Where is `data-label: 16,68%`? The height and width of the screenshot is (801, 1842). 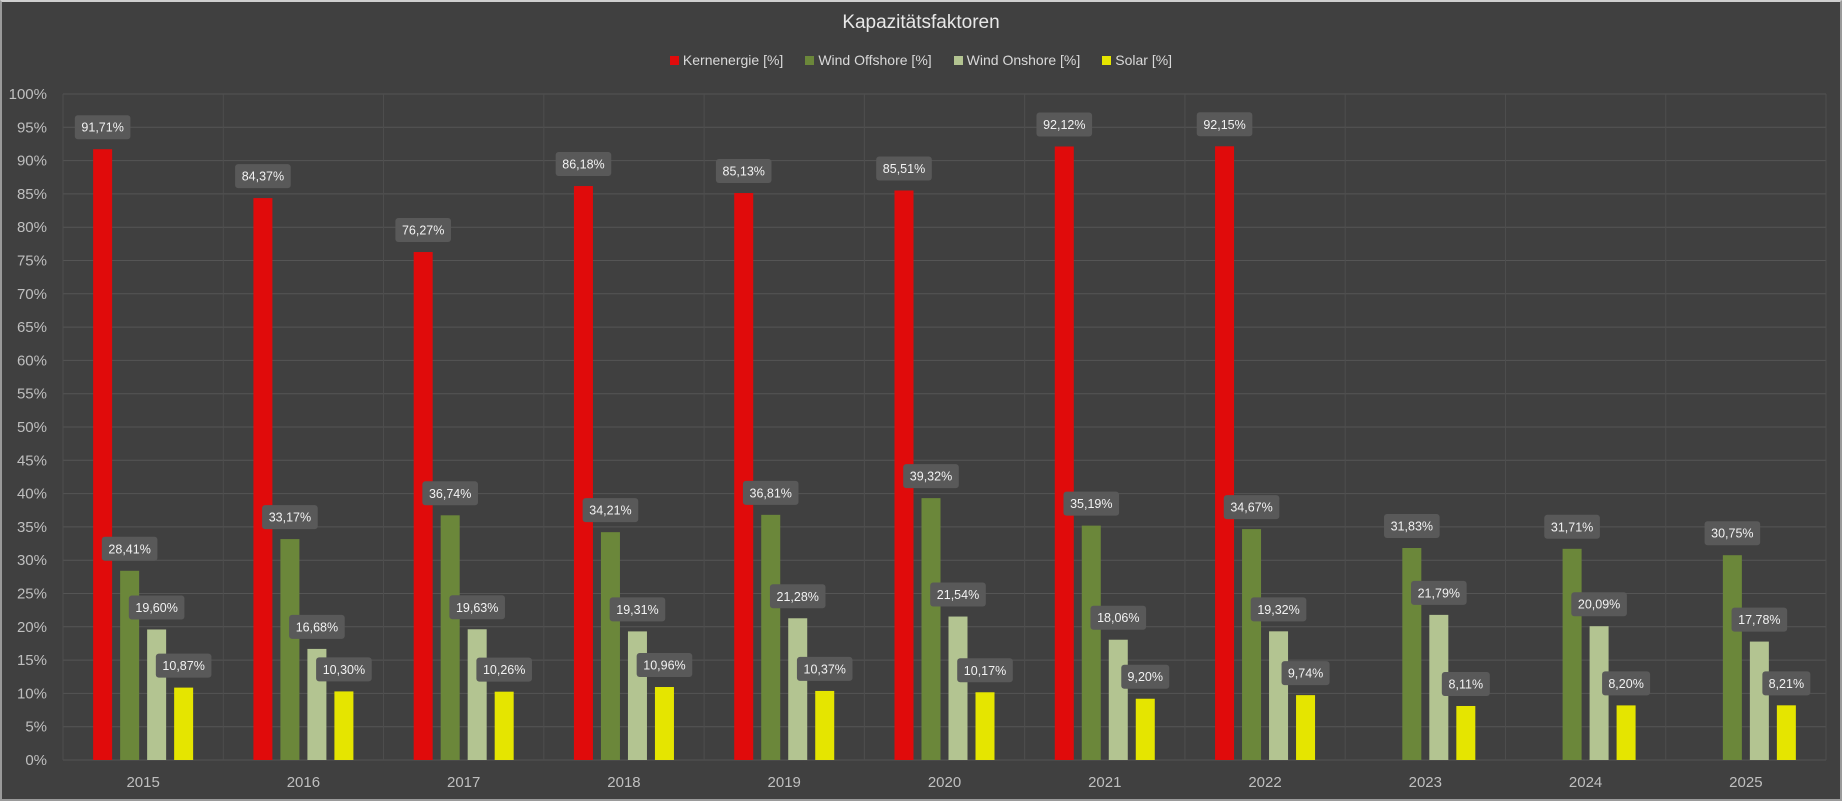 data-label: 16,68% is located at coordinates (317, 627).